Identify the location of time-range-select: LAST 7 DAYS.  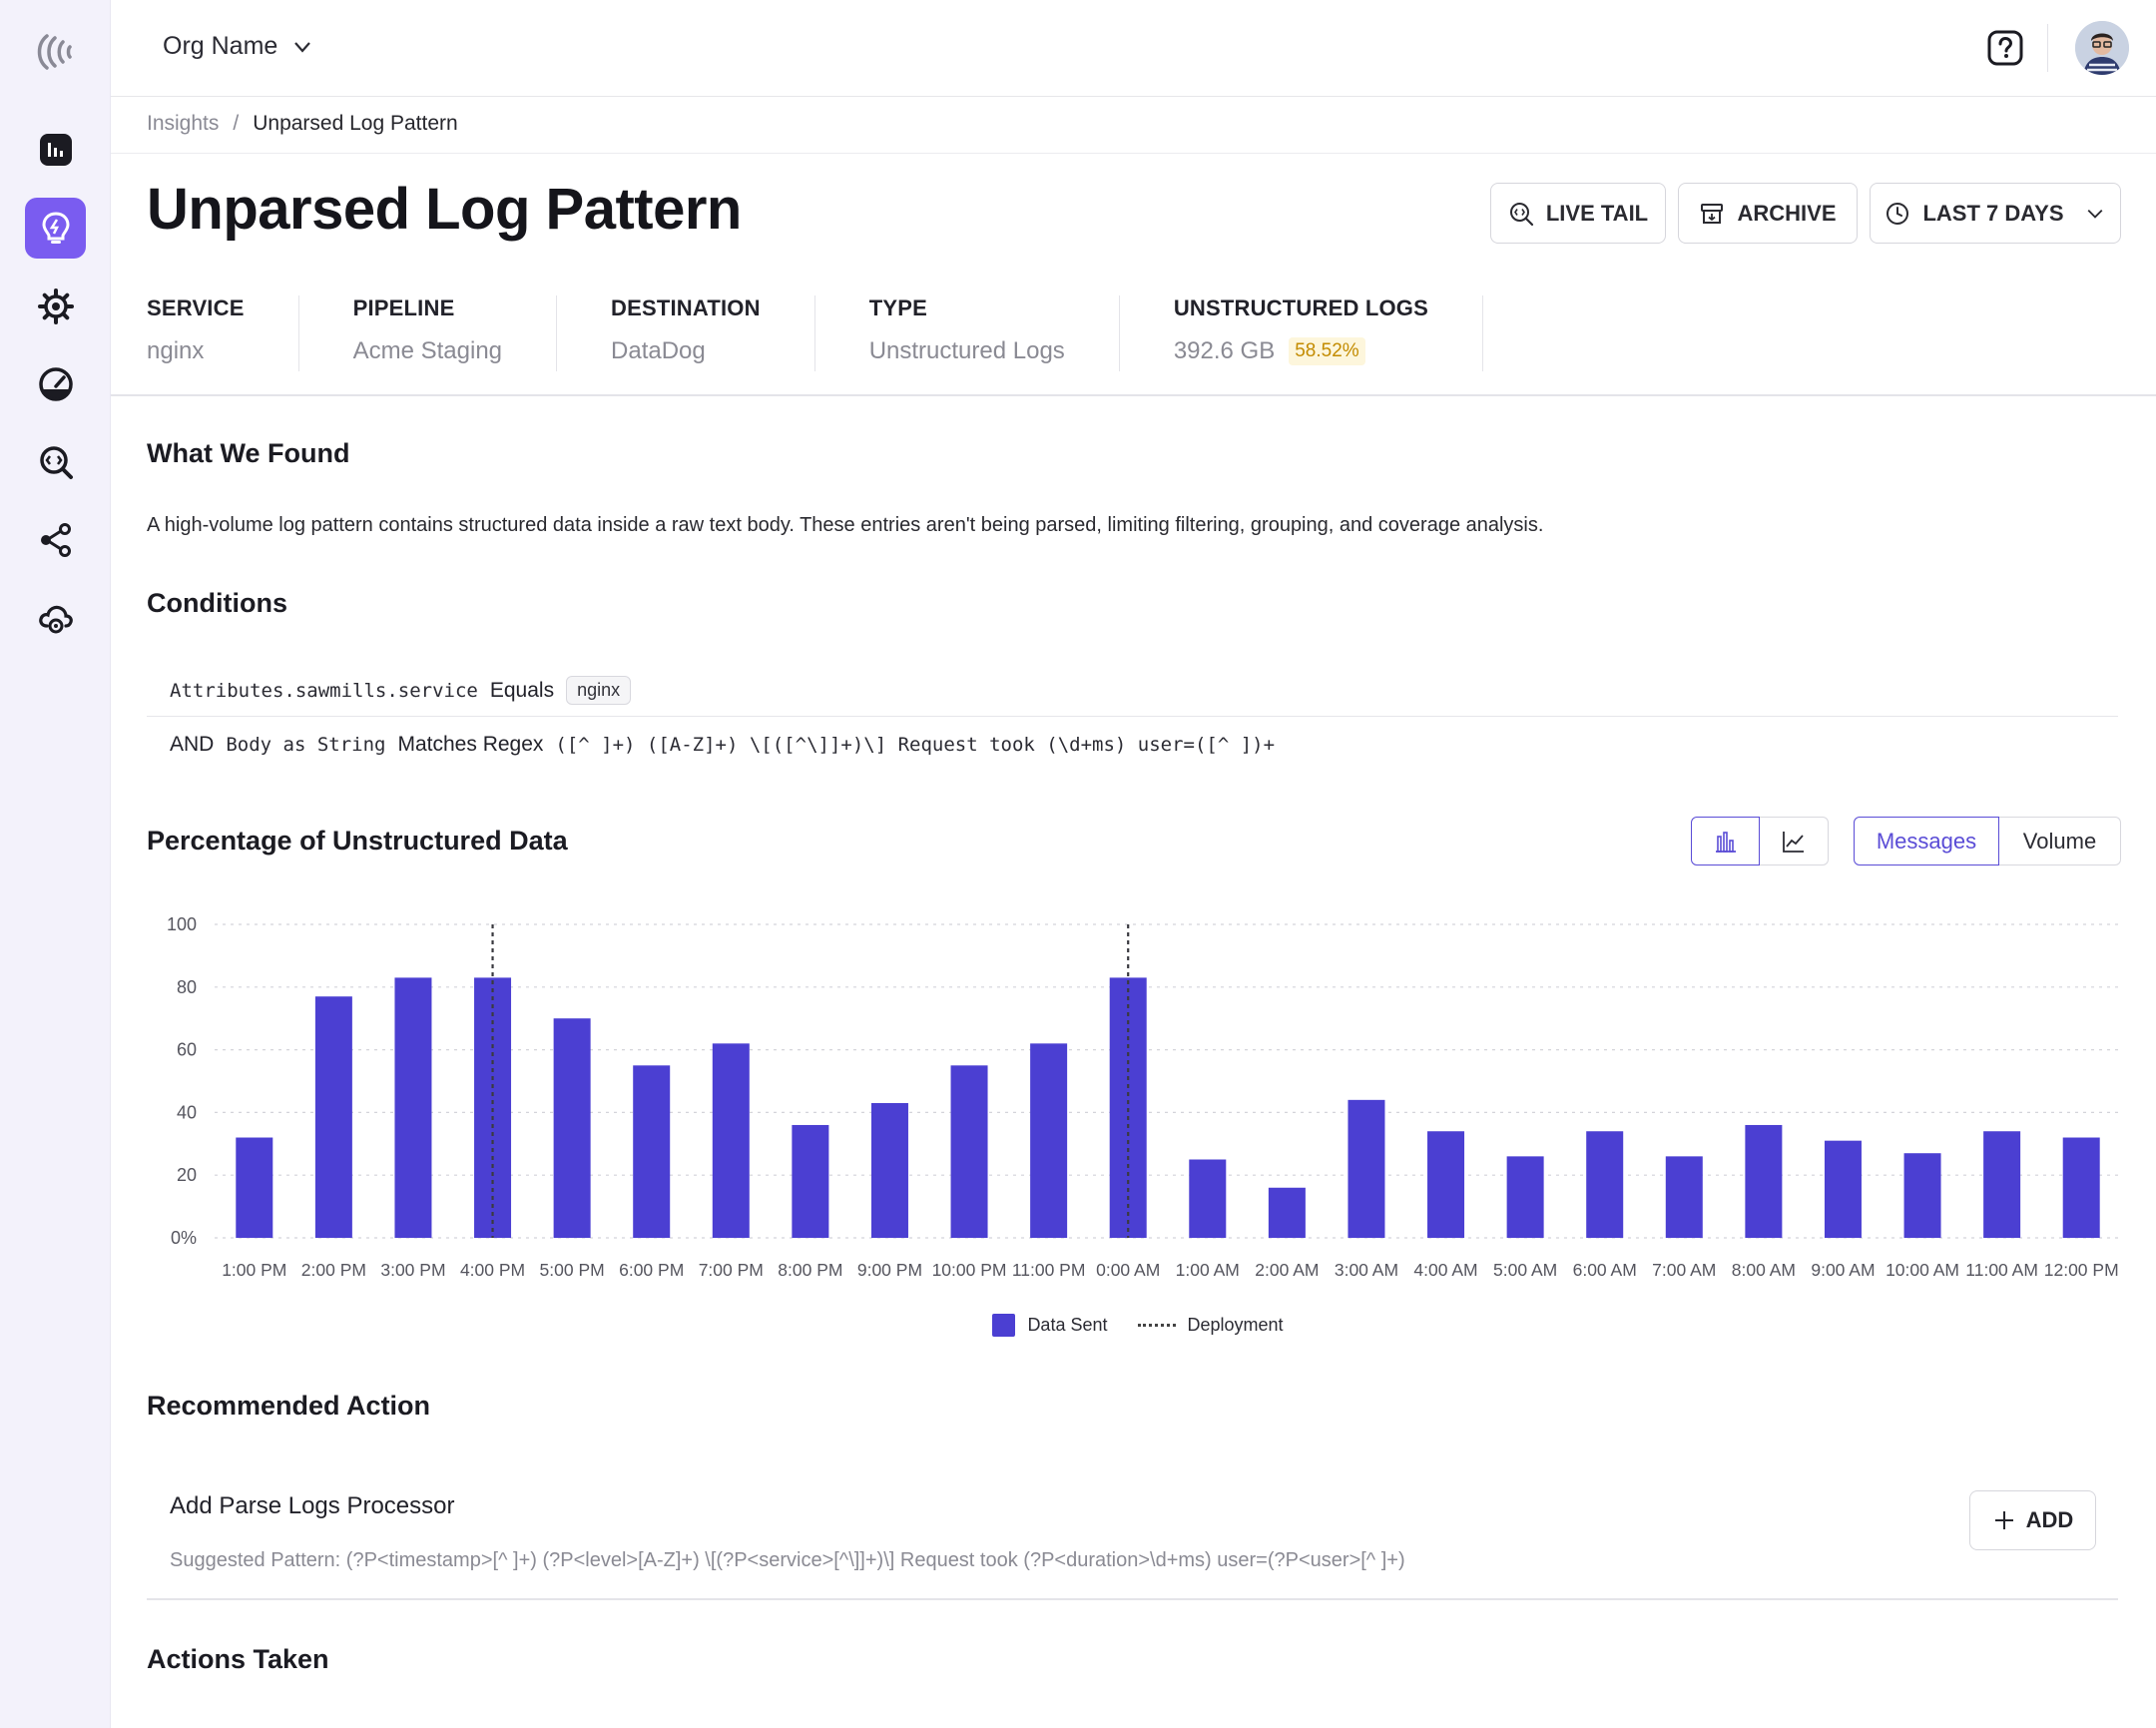
(1995, 213).